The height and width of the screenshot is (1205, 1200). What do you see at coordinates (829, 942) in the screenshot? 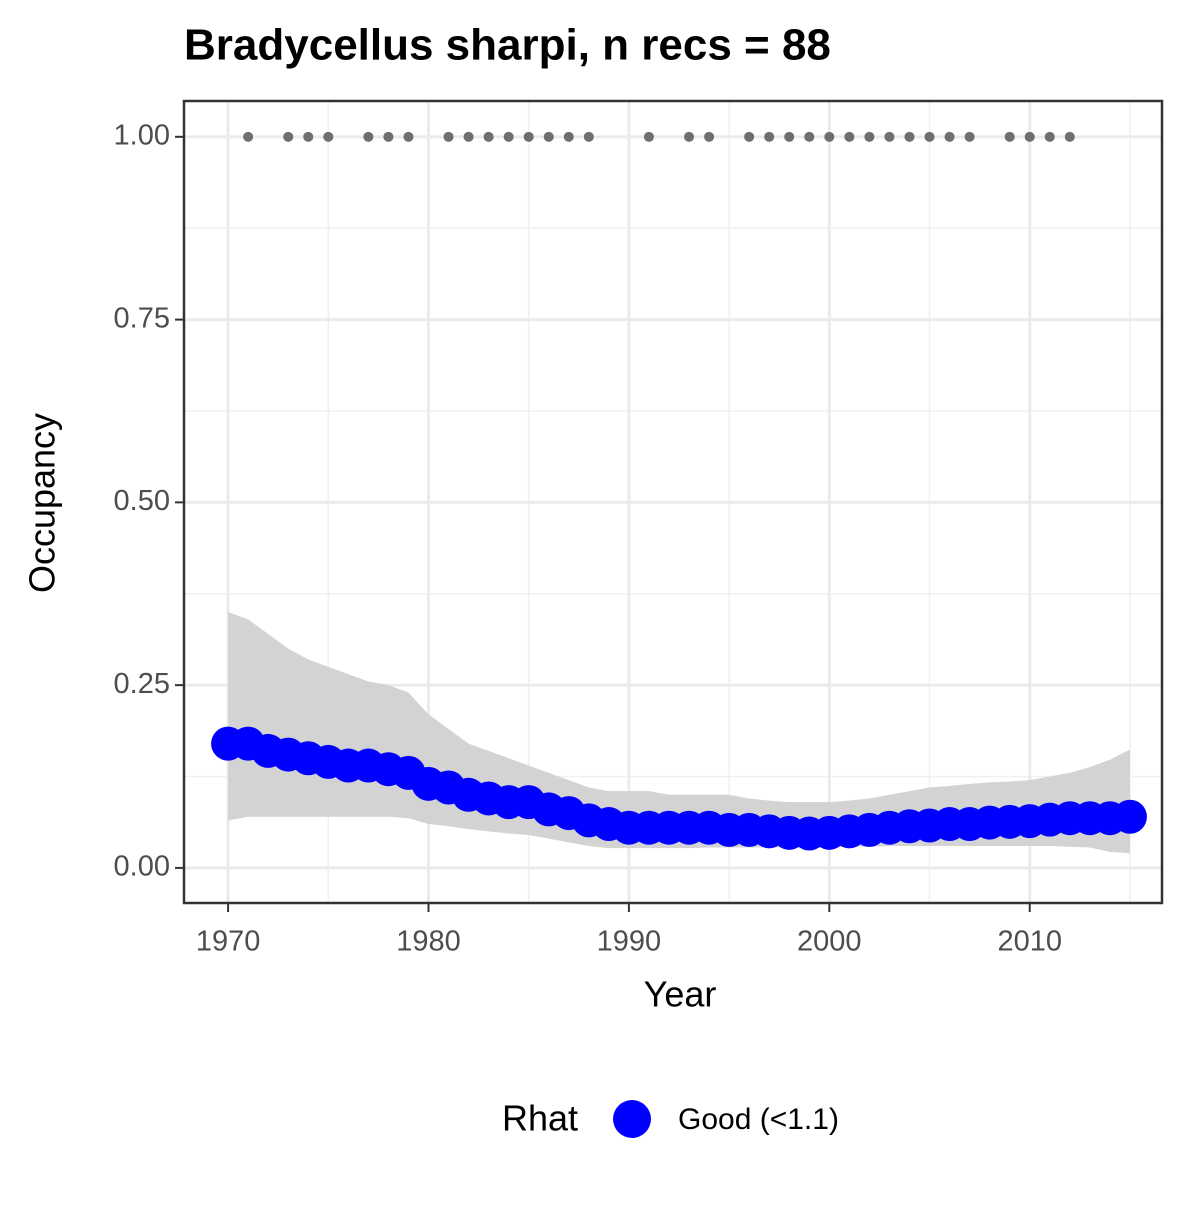
I see `x-tick-label: 2000` at bounding box center [829, 942].